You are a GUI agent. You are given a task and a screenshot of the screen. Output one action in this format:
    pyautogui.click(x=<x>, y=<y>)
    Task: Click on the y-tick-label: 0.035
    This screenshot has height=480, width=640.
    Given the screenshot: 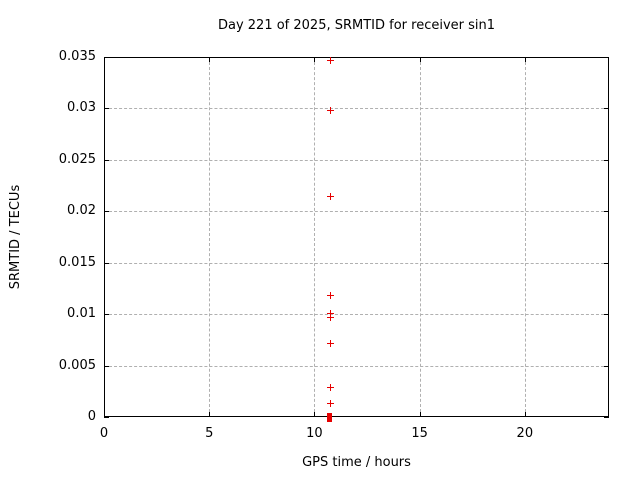 What is the action you would take?
    pyautogui.click(x=77, y=56)
    